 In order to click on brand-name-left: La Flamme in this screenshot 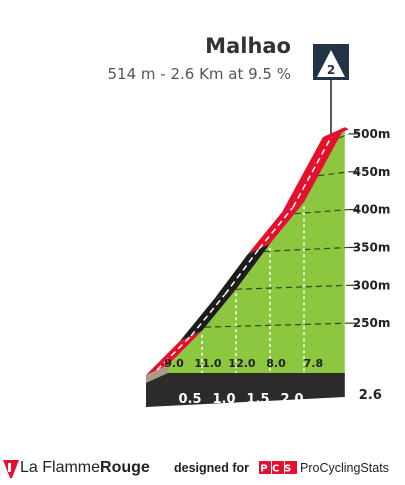, I will do `click(60, 467)`.